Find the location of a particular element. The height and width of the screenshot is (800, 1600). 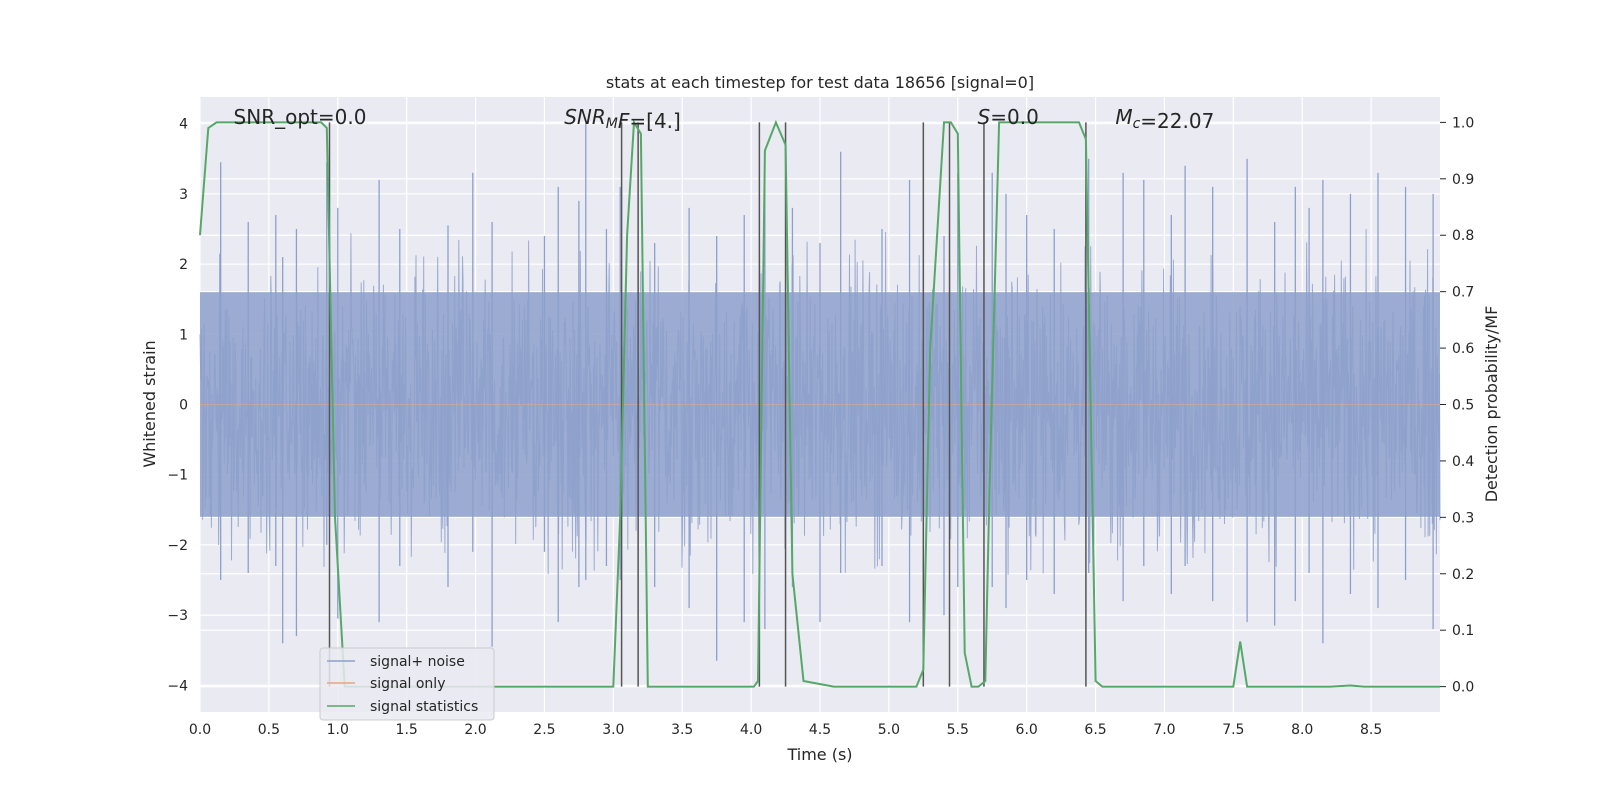

x-tick-label-0: 0.0 is located at coordinates (200, 730).